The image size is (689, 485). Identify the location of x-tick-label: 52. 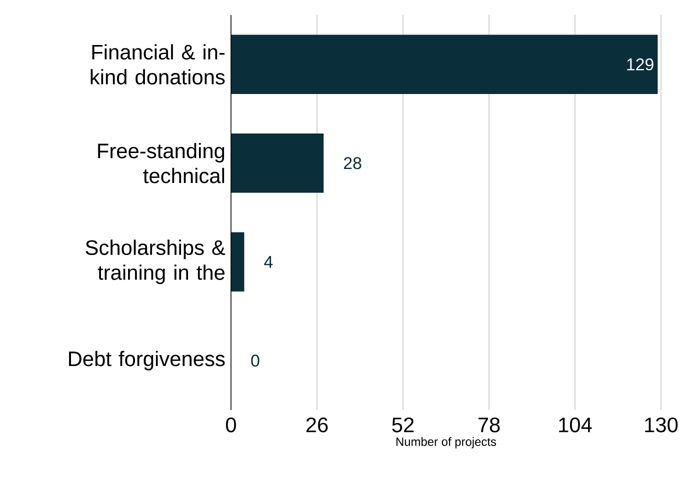
(403, 425).